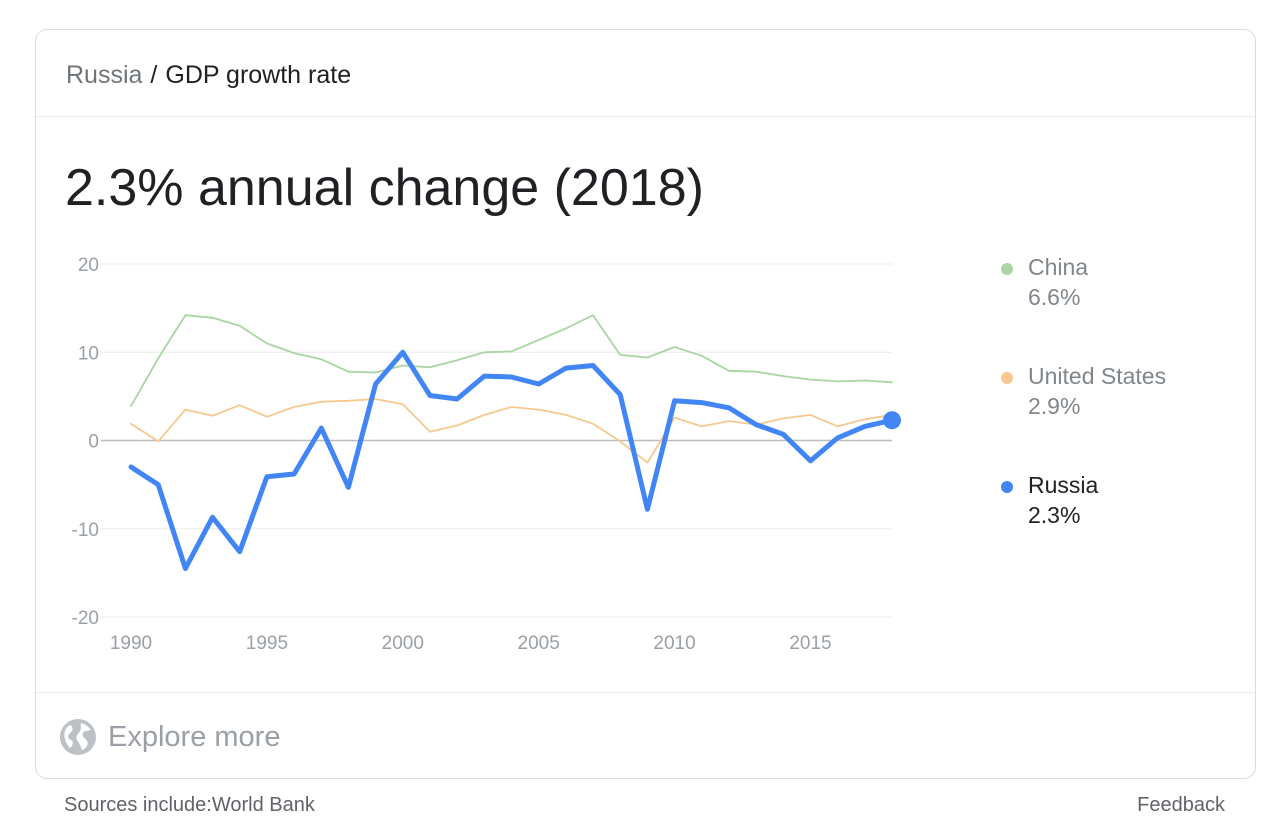 The height and width of the screenshot is (838, 1280). Describe the element at coordinates (1007, 269) in the screenshot. I see `legend-dot-china` at that location.